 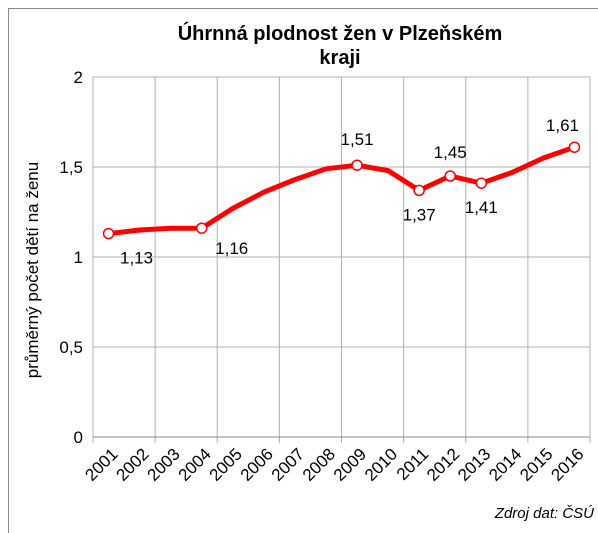 What do you see at coordinates (536, 465) in the screenshot?
I see `x-tick-label: 2015` at bounding box center [536, 465].